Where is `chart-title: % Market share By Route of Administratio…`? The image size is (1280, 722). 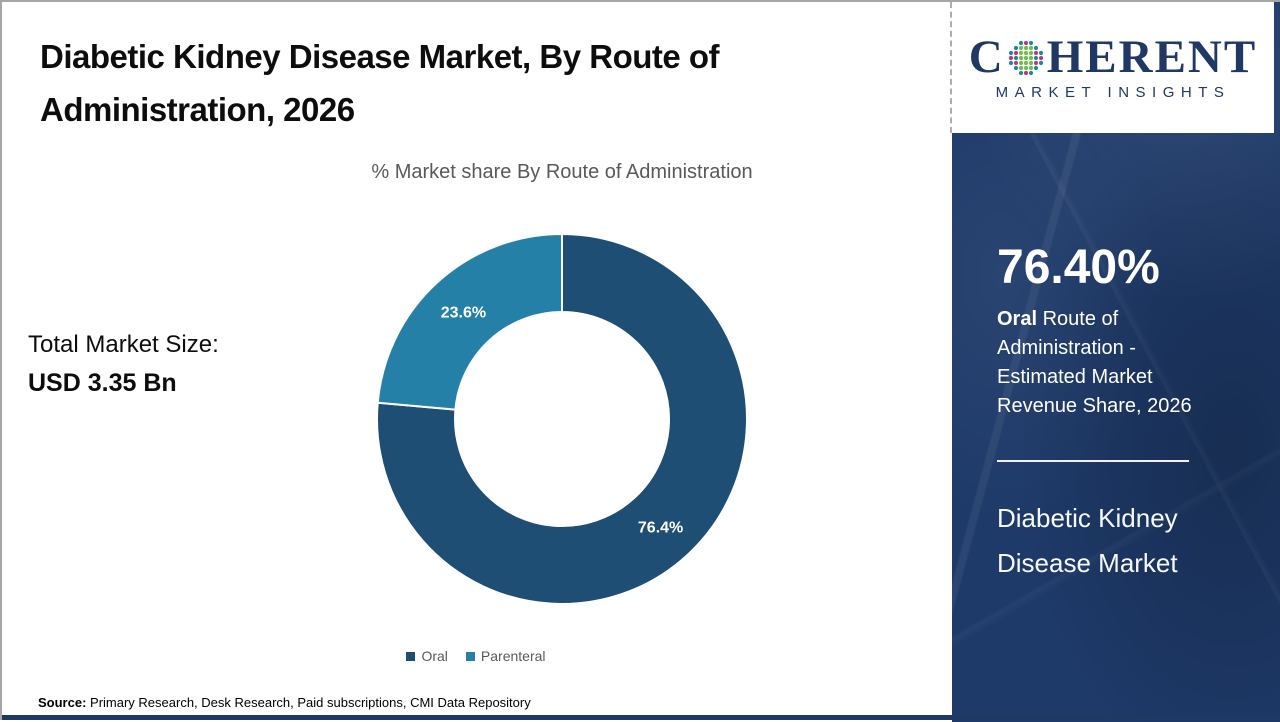
chart-title: % Market share By Route of Administratio… is located at coordinates (562, 172).